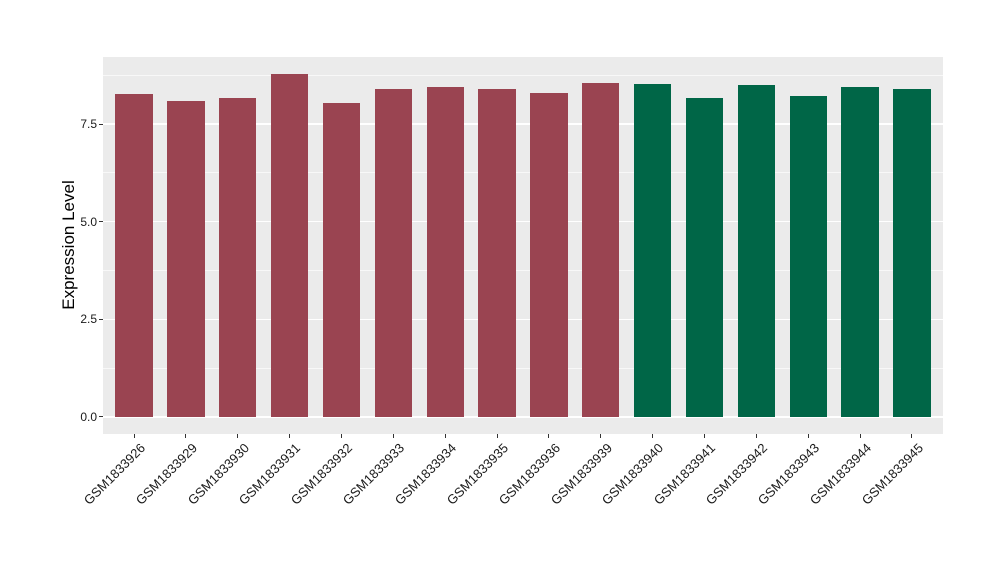 Image resolution: width=1000 pixels, height=580 pixels. What do you see at coordinates (549, 254) in the screenshot?
I see `bar-GSM1833936` at bounding box center [549, 254].